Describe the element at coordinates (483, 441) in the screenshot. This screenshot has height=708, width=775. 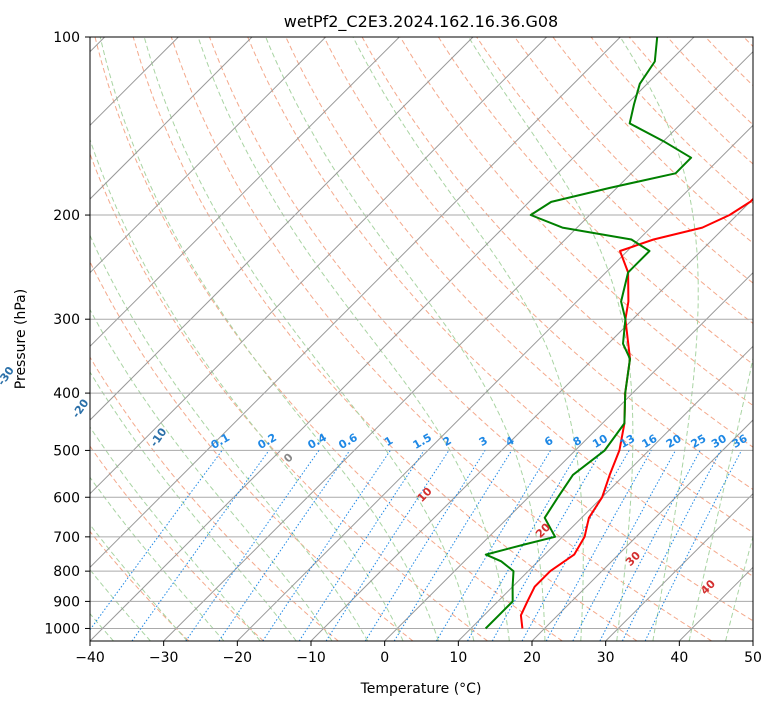
I see `mixing-ratio-label: 3` at that location.